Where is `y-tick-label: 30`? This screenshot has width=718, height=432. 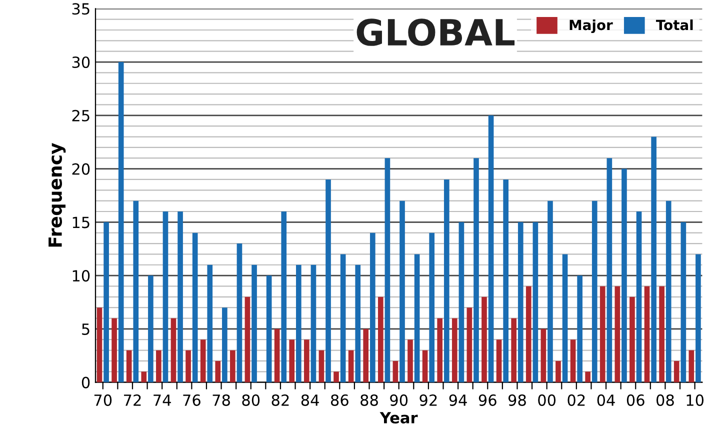
y-tick-label: 30 is located at coordinates (81, 62).